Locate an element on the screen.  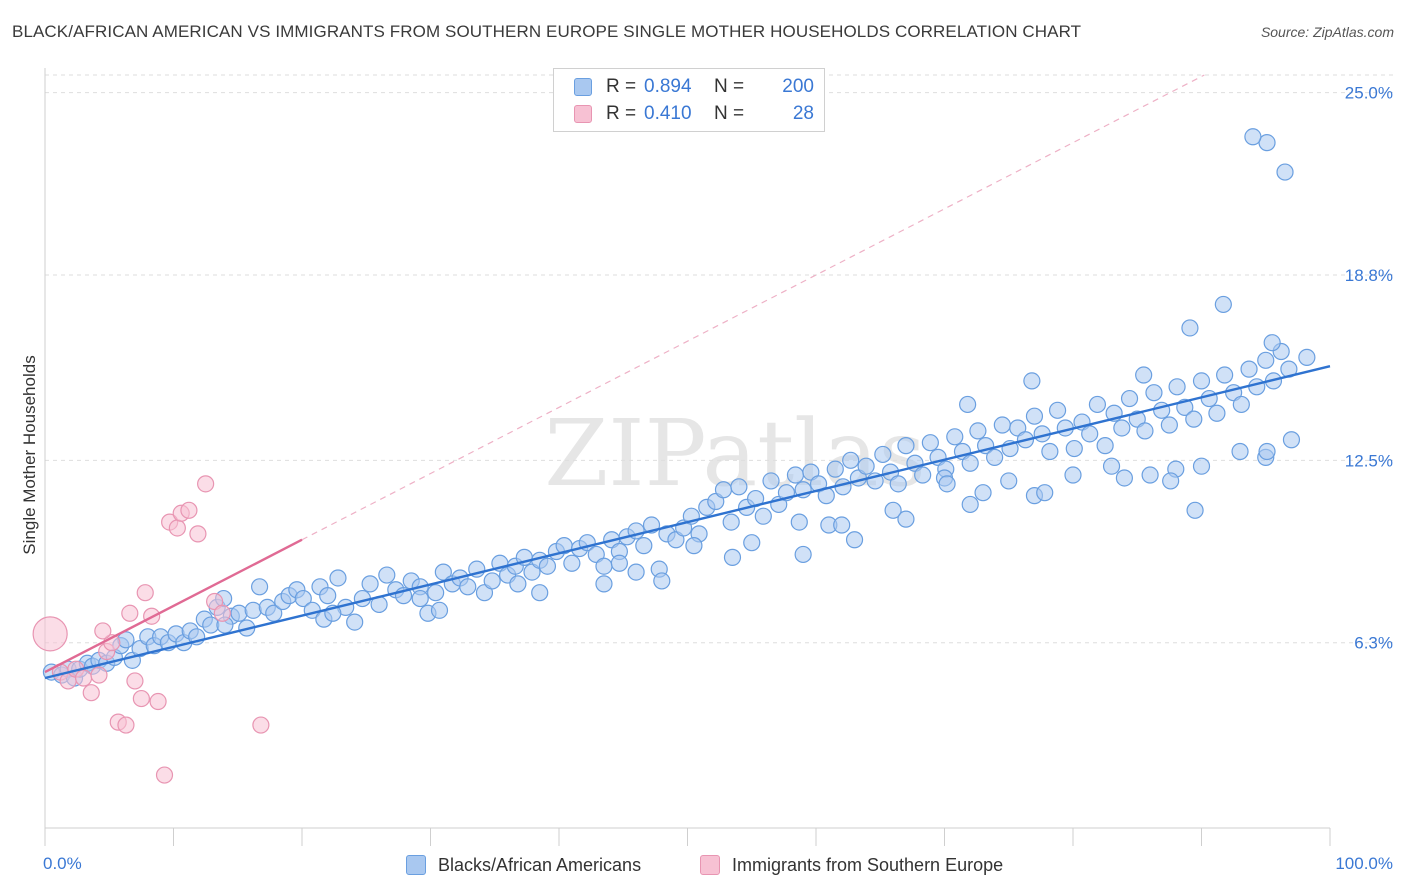
source-label: Source: ZipAtlas.com is located at coordinates (1327, 32).